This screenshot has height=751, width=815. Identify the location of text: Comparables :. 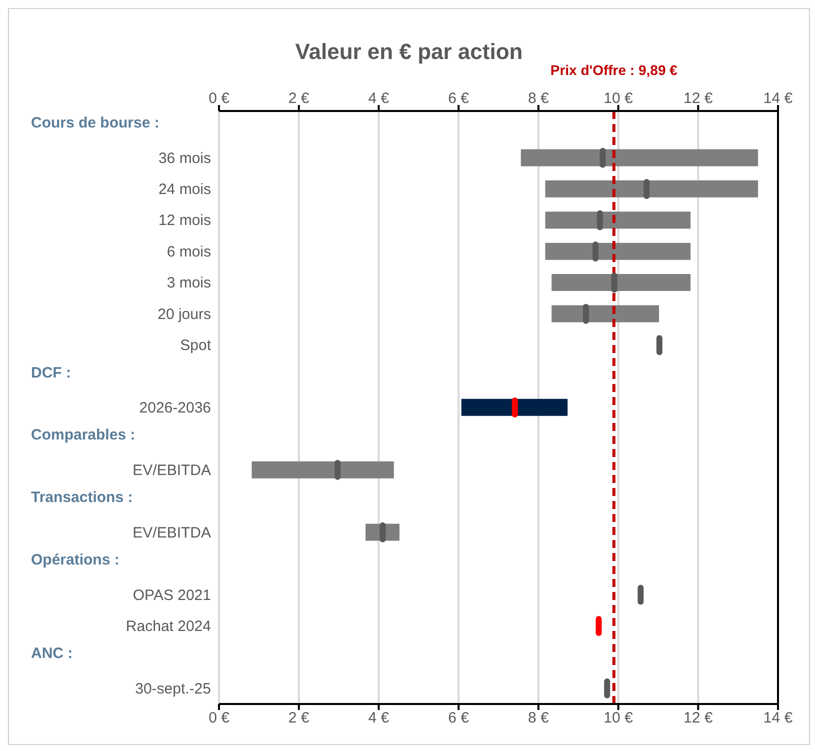
(83, 435).